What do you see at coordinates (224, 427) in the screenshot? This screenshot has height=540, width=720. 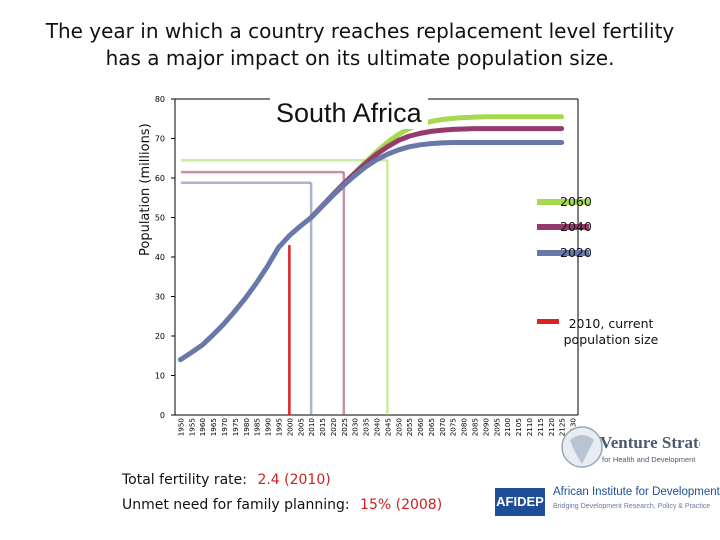 I see `x-tick-label: 1970` at bounding box center [224, 427].